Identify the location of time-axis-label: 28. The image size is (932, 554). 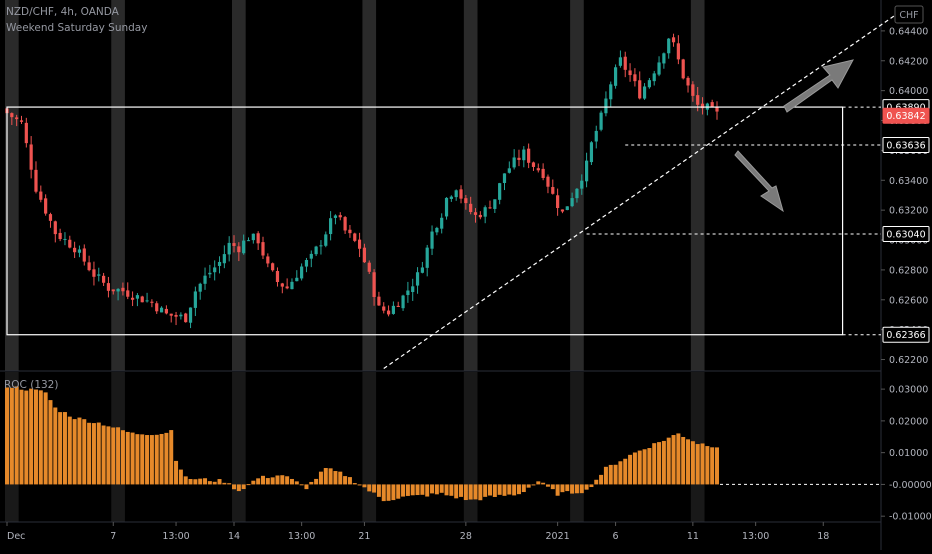
(466, 536).